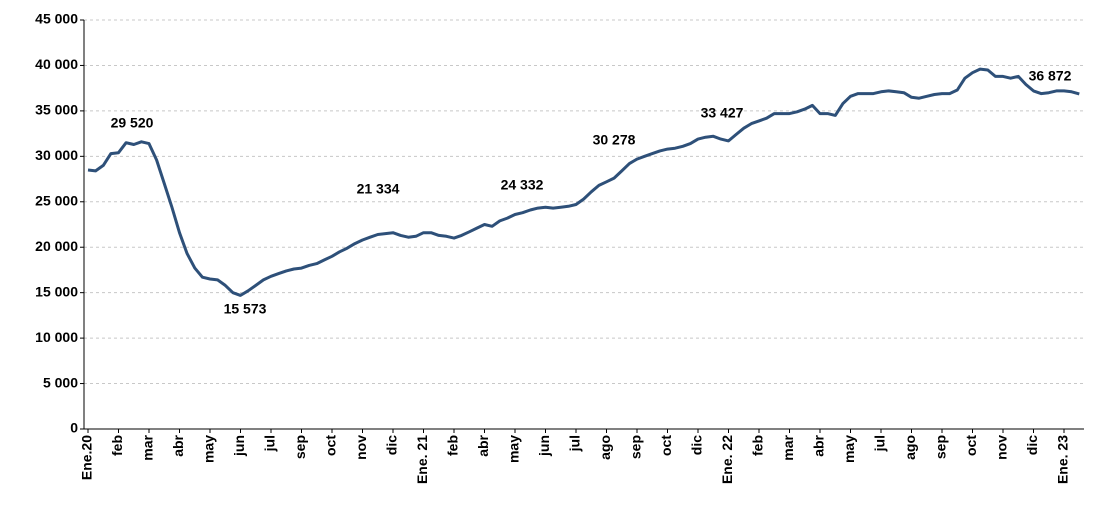 This screenshot has height=508, width=1096. I want to click on annotation: 24 332, so click(522, 185).